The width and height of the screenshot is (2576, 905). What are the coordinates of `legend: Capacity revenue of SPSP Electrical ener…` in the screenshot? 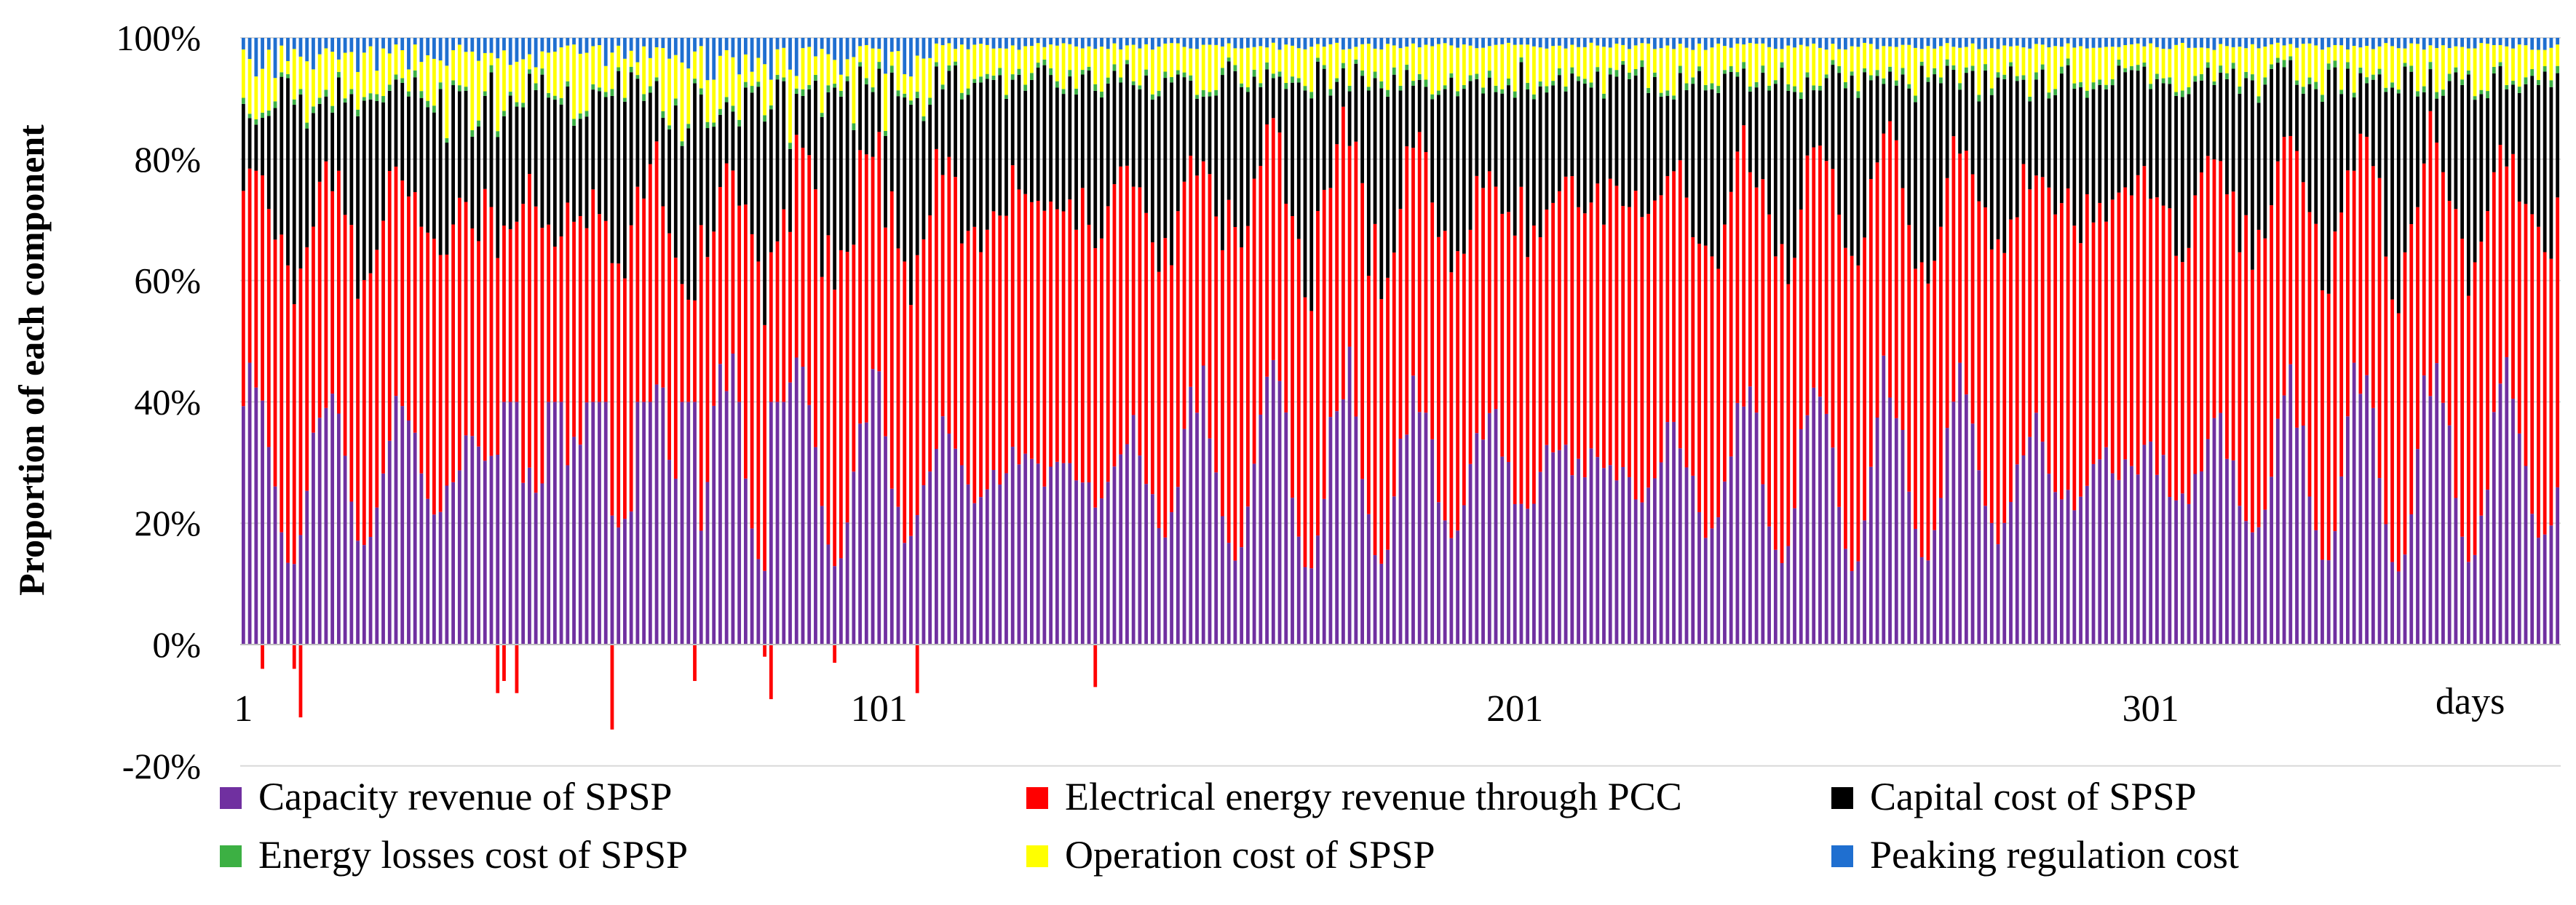 It's located at (1229, 826).